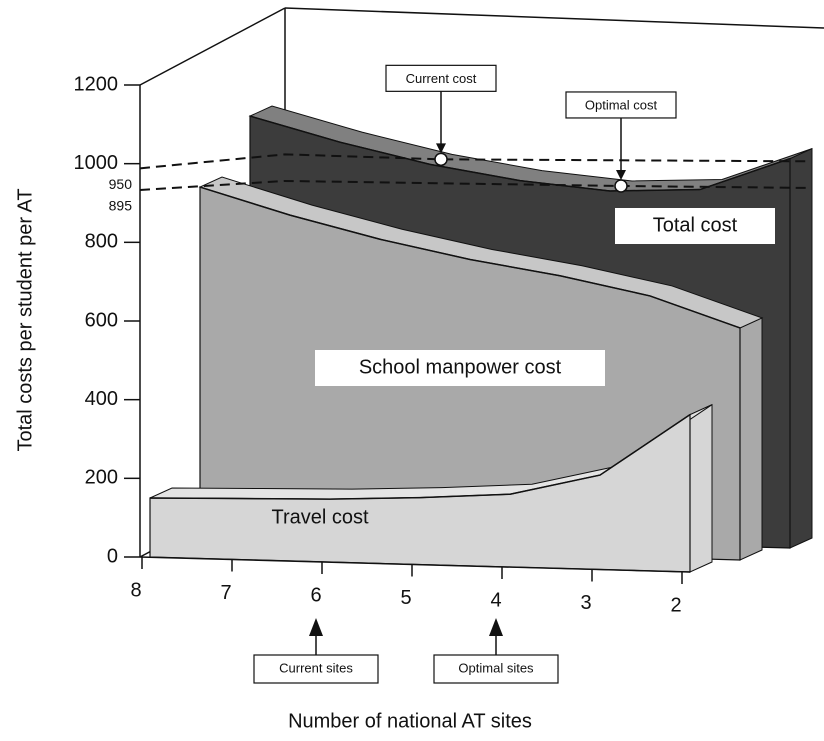 Image resolution: width=824 pixels, height=741 pixels. What do you see at coordinates (112, 556) in the screenshot?
I see `y-tick-label: 0` at bounding box center [112, 556].